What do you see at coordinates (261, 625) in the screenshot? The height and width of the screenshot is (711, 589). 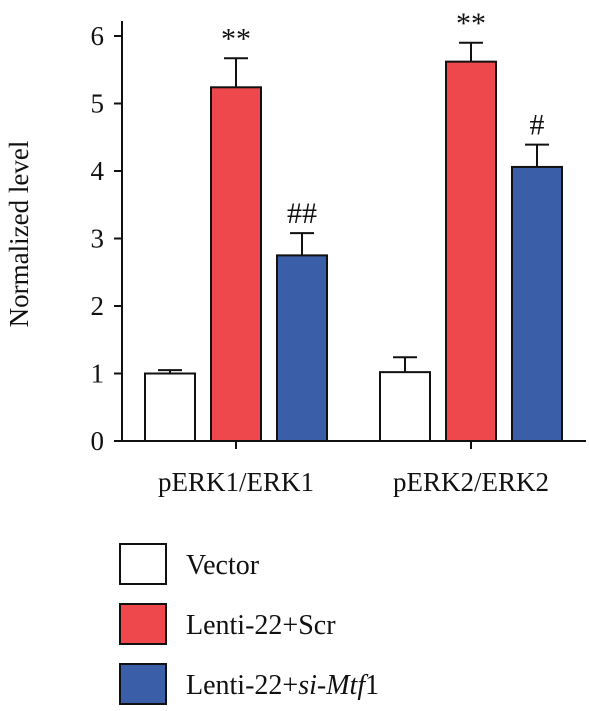 I see `legend-label: Lenti-22+Scr` at bounding box center [261, 625].